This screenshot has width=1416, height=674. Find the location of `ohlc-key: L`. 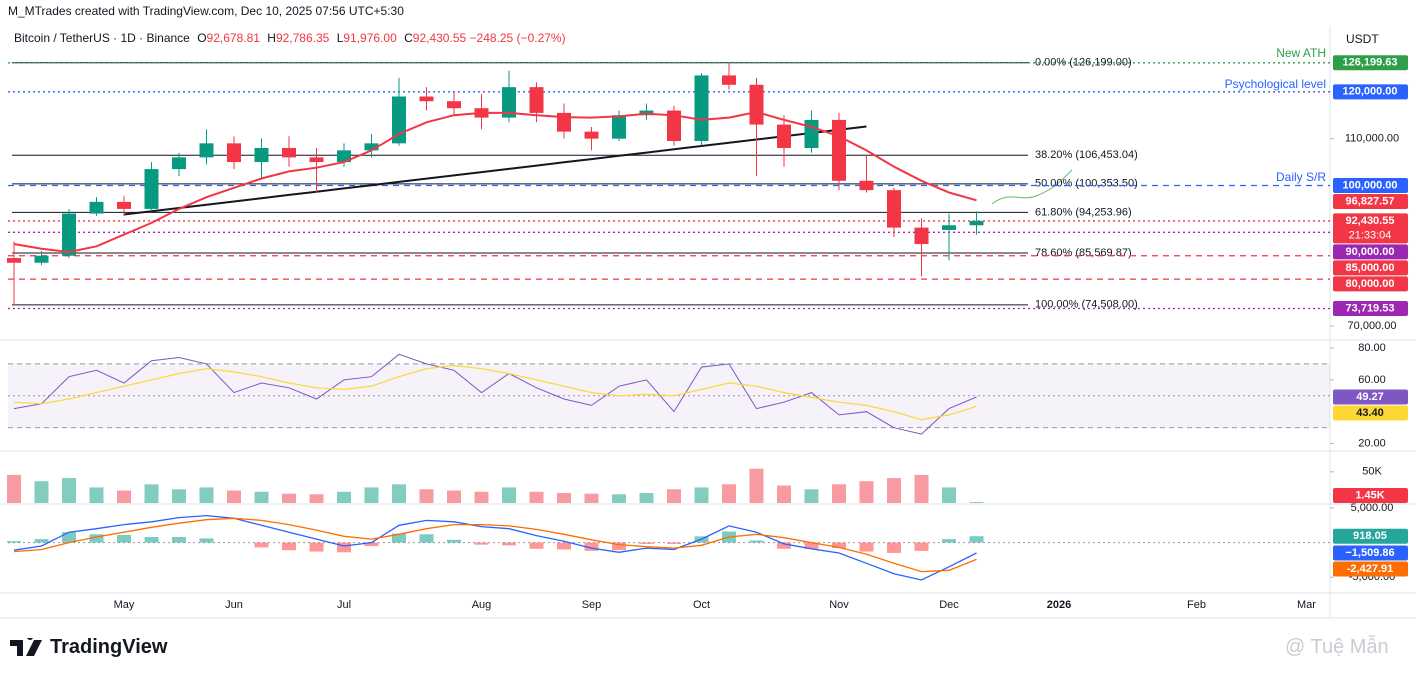

ohlc-key: L is located at coordinates (340, 38).